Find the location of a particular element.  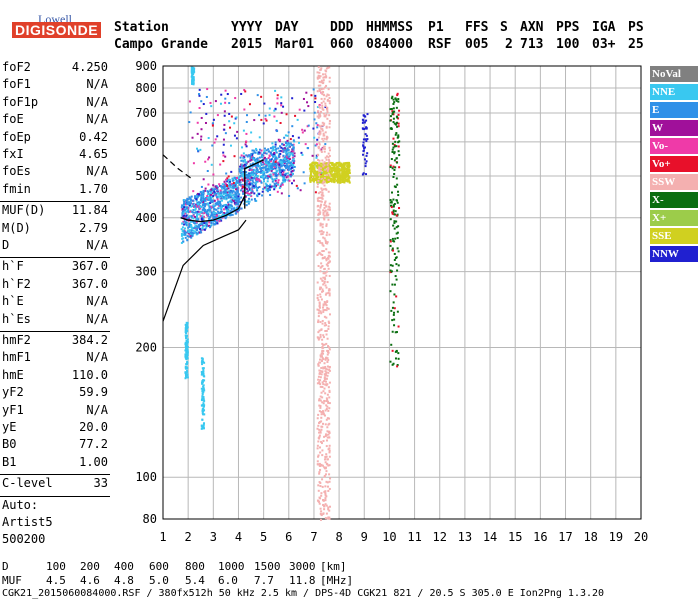

param-row: yF1 N/A is located at coordinates (55, 411).